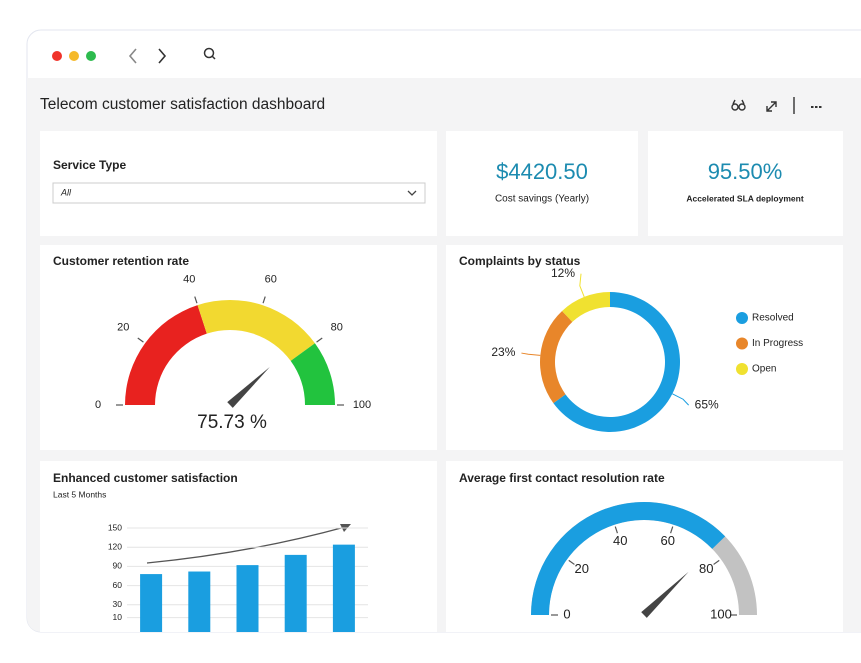 Image resolution: width=861 pixels, height=663 pixels. What do you see at coordinates (562, 478) in the screenshot?
I see `chart-title: Average first contact resolution rate` at bounding box center [562, 478].